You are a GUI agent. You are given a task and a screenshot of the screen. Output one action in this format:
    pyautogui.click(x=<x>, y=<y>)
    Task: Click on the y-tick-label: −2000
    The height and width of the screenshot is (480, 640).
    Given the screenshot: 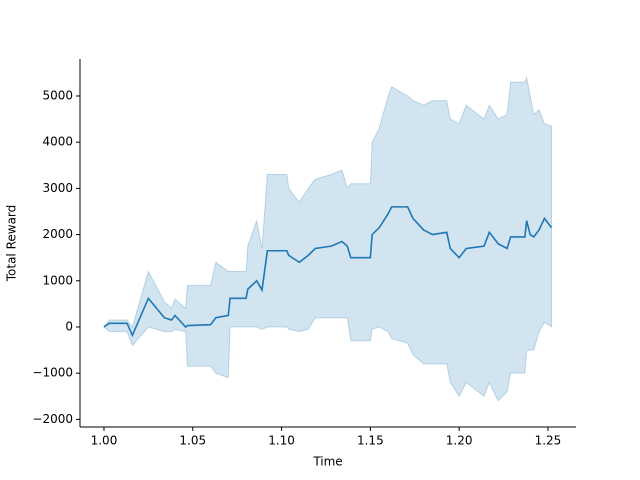 What is the action you would take?
    pyautogui.click(x=52, y=419)
    